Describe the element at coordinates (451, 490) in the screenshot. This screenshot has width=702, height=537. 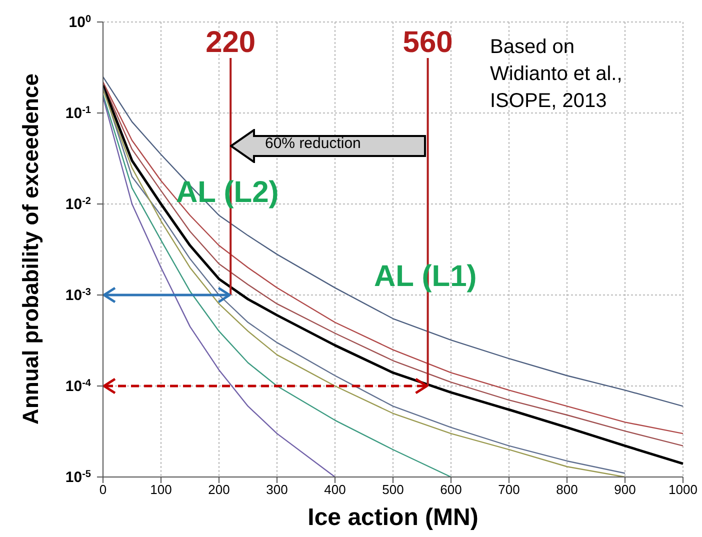
I see `x-tick-label: 600` at that location.